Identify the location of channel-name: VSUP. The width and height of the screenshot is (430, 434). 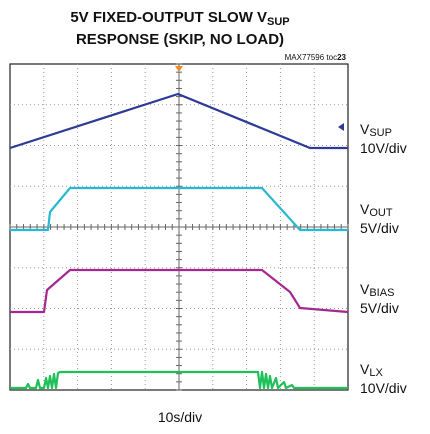
(376, 130).